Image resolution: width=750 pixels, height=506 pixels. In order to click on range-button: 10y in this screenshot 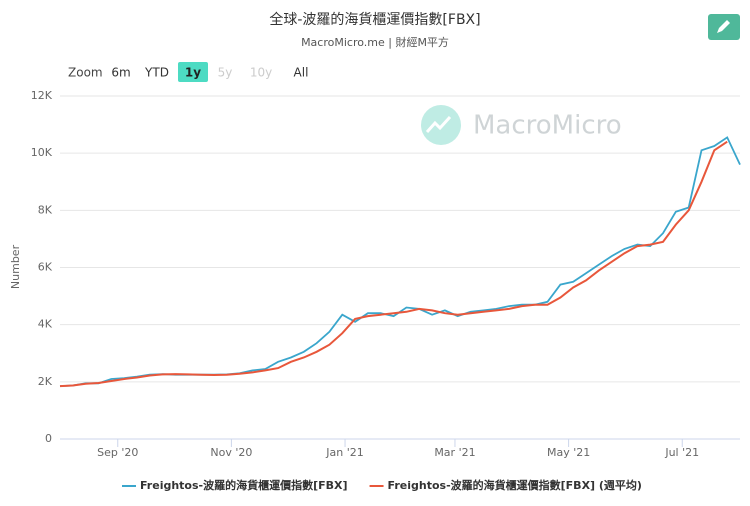, I will do `click(261, 73)`.